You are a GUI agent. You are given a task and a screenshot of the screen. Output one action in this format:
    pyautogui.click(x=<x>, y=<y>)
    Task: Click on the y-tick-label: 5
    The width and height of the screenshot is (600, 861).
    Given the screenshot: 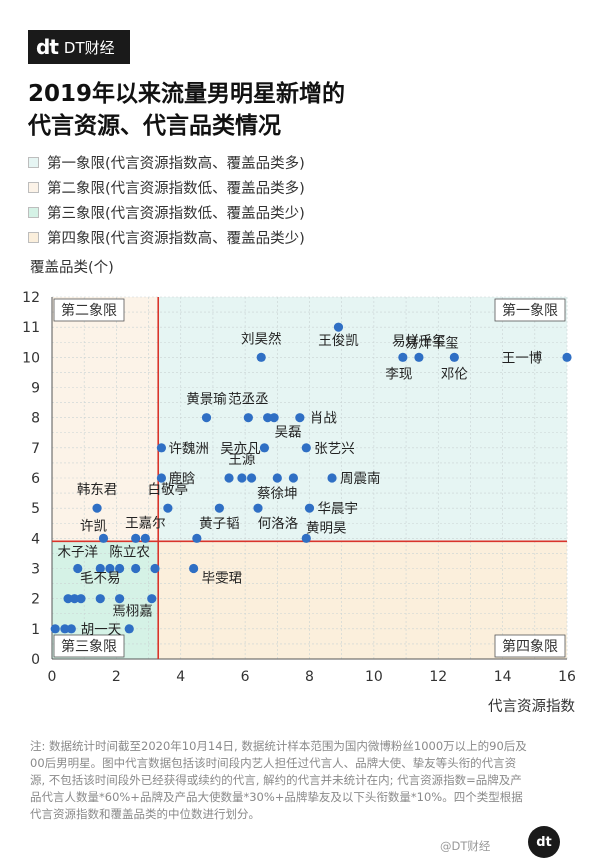 What is the action you would take?
    pyautogui.click(x=35, y=509)
    